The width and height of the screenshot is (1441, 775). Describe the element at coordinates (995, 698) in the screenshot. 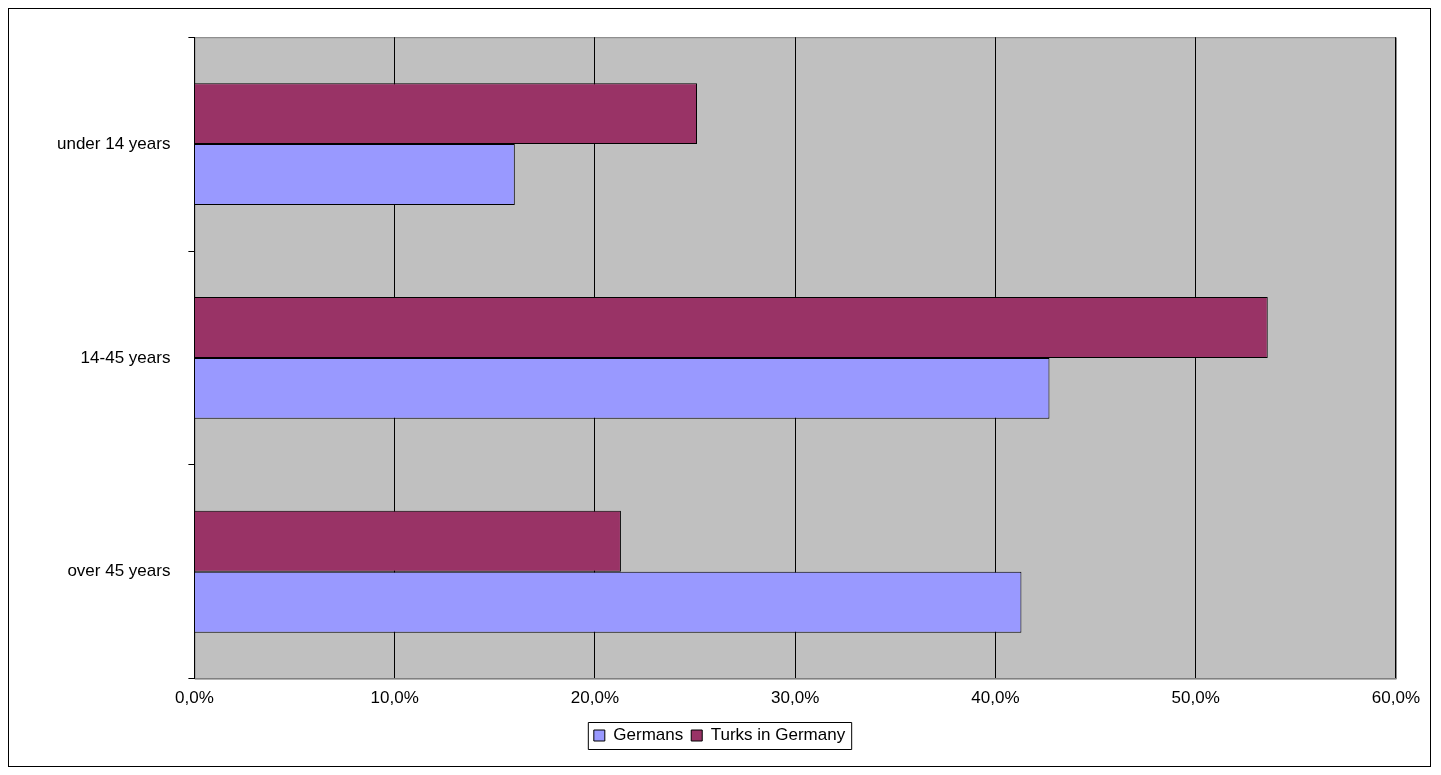

I see `x-tick-label: 40,0%` at that location.